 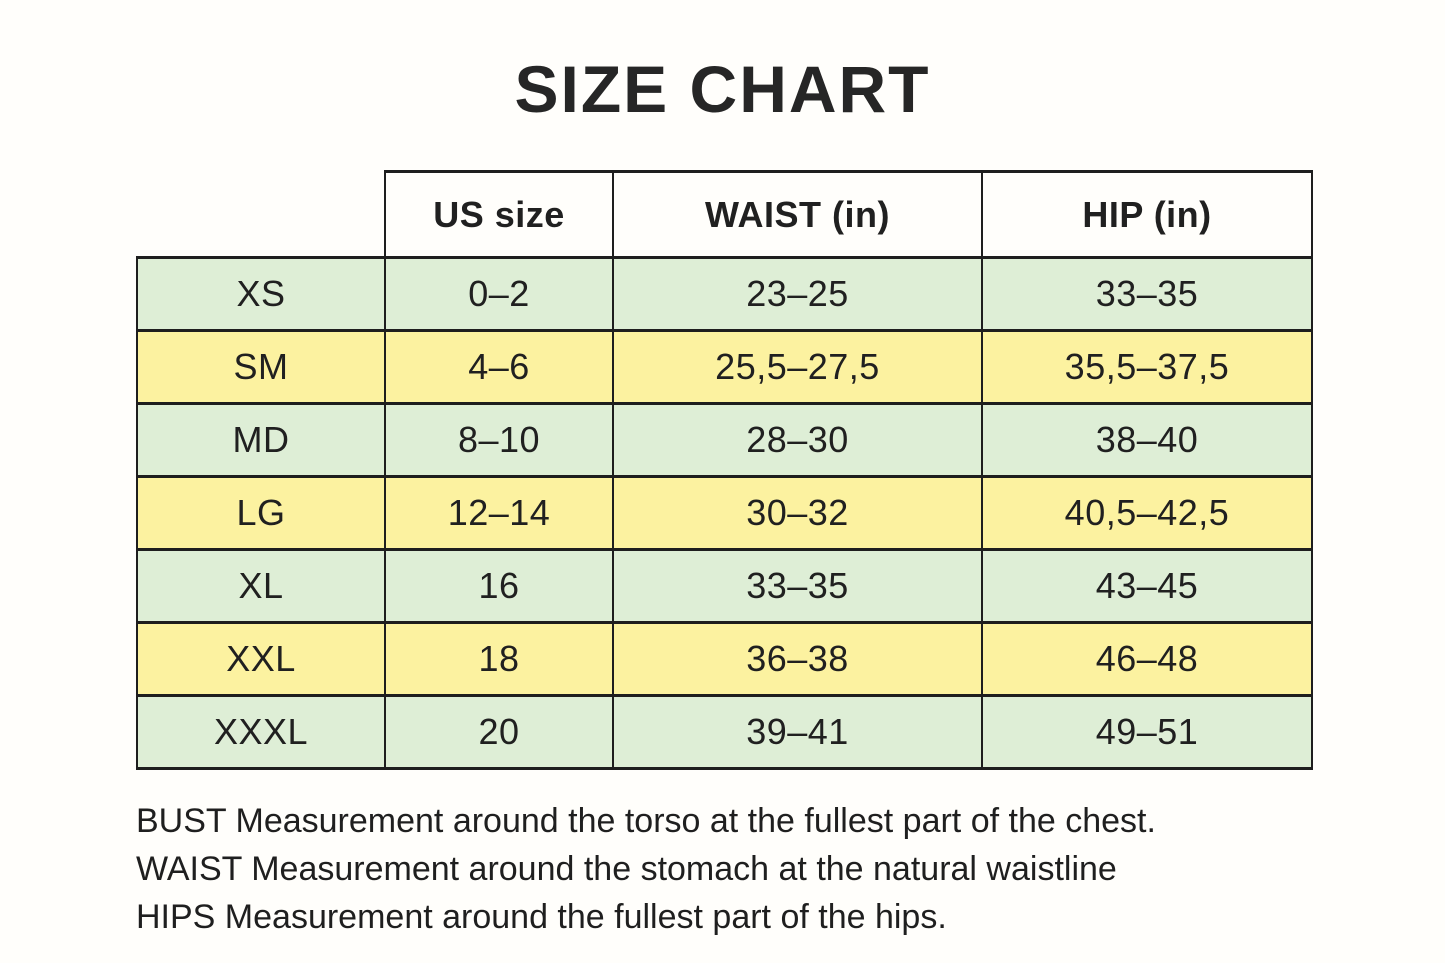 I want to click on waist-cell: 39–41, so click(x=797, y=732).